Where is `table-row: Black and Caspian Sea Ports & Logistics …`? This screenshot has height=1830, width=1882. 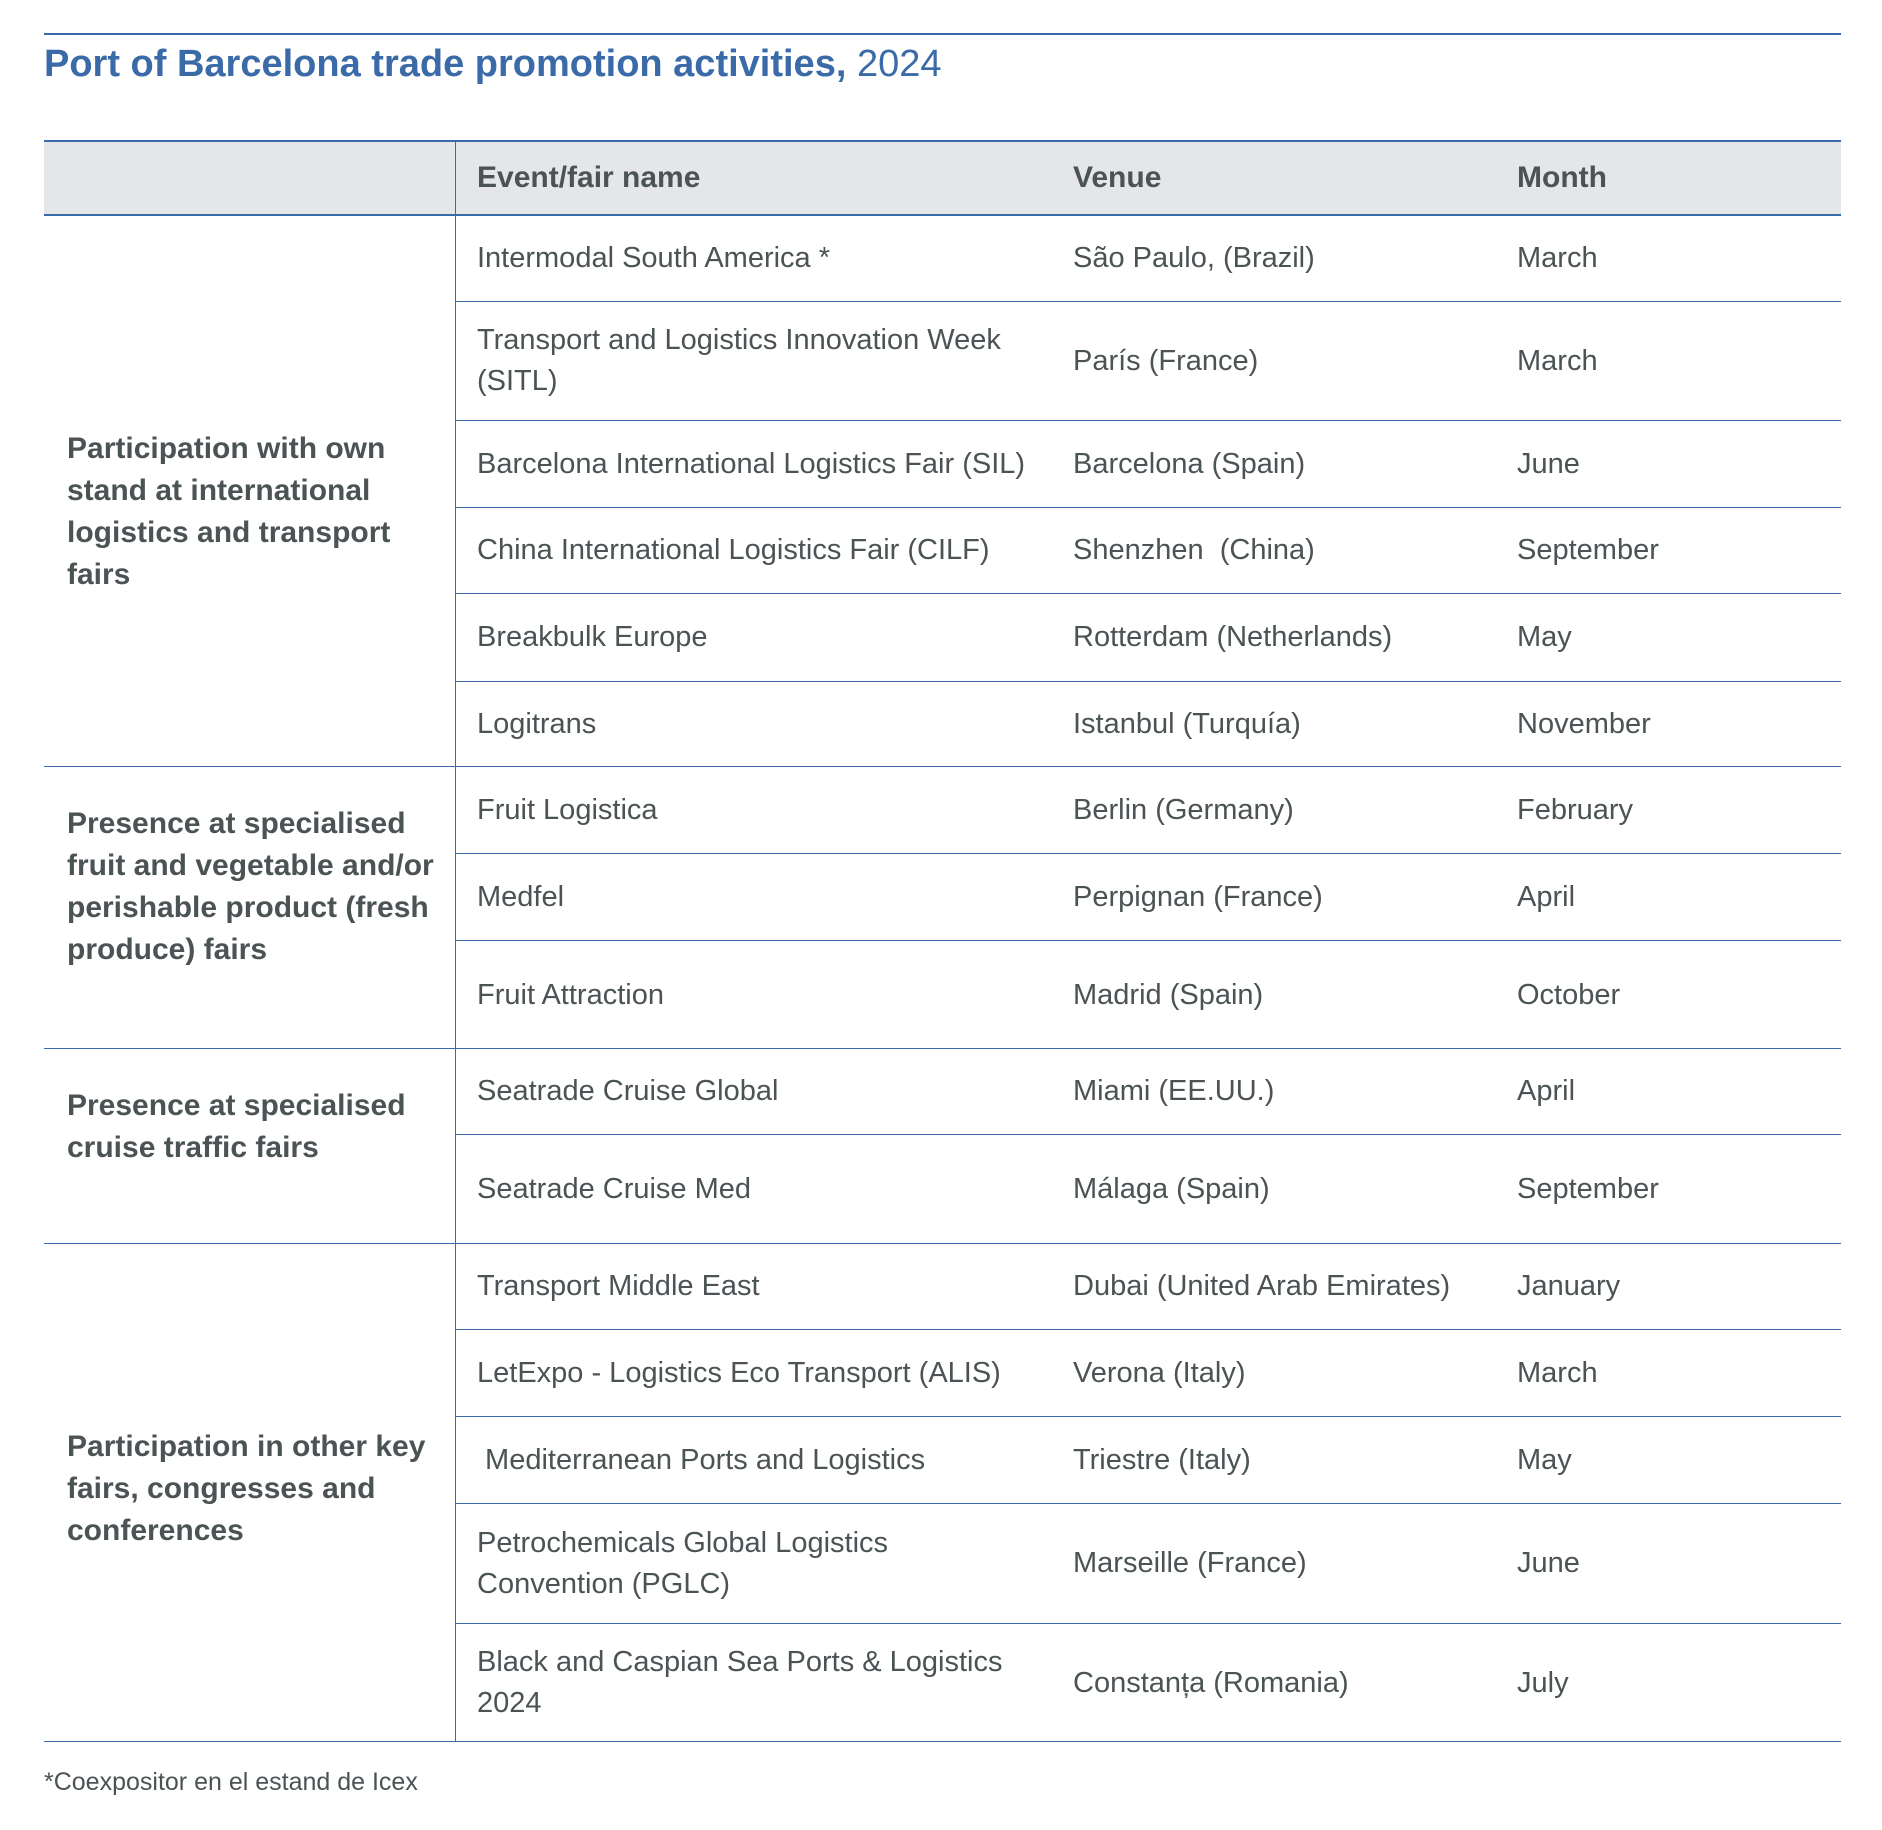
table-row: Black and Caspian Sea Ports & Logistics … is located at coordinates (1148, 1683).